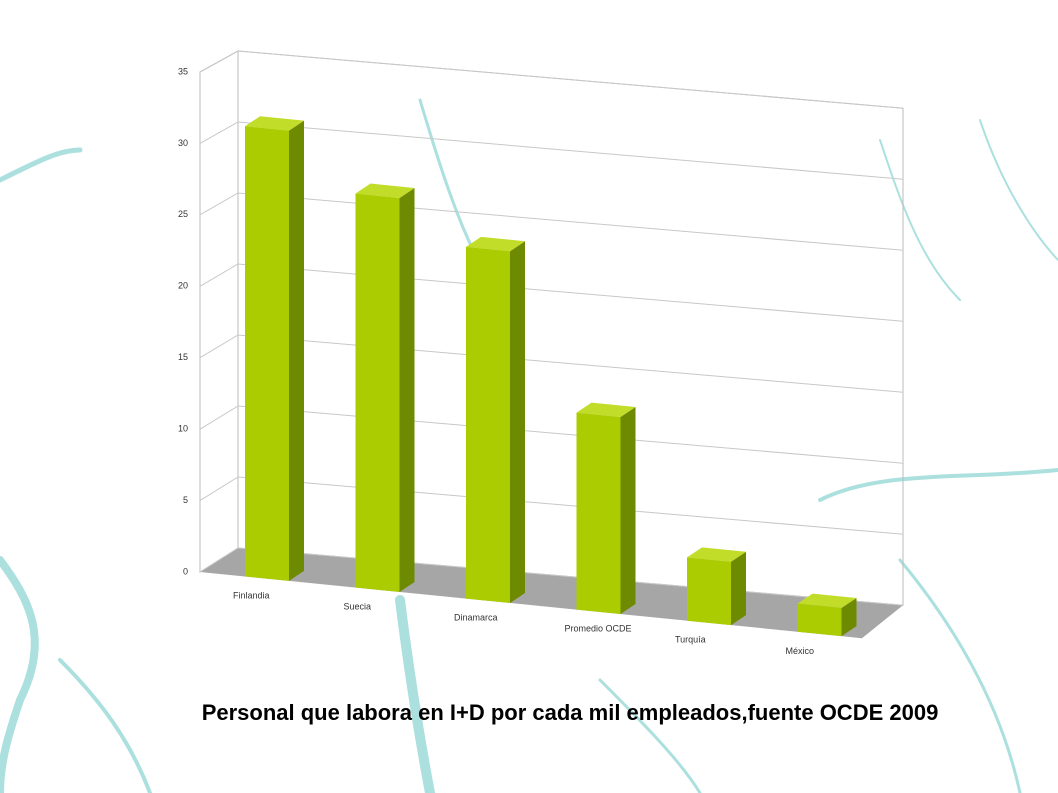  I want to click on x-tick-label: Finlandia, so click(251, 596).